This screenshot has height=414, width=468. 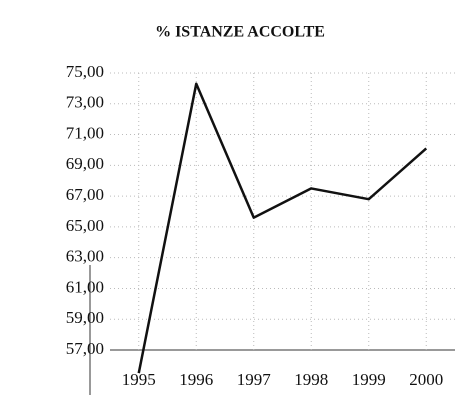 I want to click on y-tick-label: 75,00, so click(x=85, y=71).